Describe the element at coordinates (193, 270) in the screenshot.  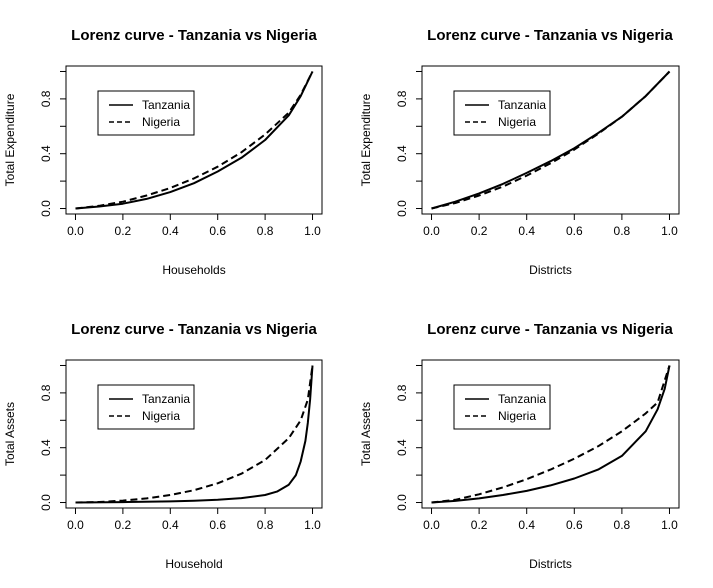
I see `x-axis-label: Households` at that location.